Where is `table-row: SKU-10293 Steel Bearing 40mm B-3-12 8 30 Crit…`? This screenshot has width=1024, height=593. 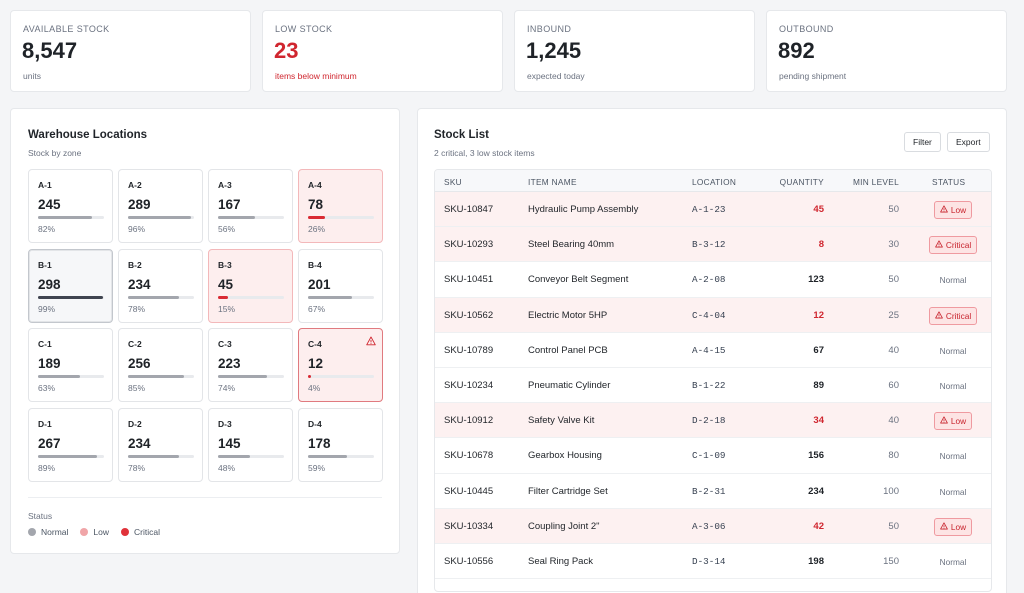 table-row: SKU-10293 Steel Bearing 40mm B-3-12 8 30 Crit… is located at coordinates (713, 245).